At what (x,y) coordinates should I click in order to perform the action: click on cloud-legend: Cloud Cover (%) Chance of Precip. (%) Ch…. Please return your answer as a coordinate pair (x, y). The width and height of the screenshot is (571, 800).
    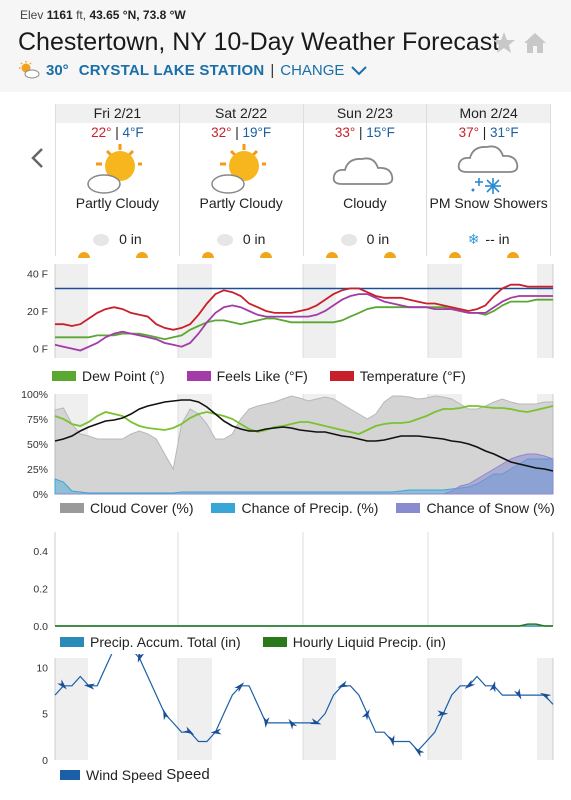
    Looking at the image, I should click on (307, 508).